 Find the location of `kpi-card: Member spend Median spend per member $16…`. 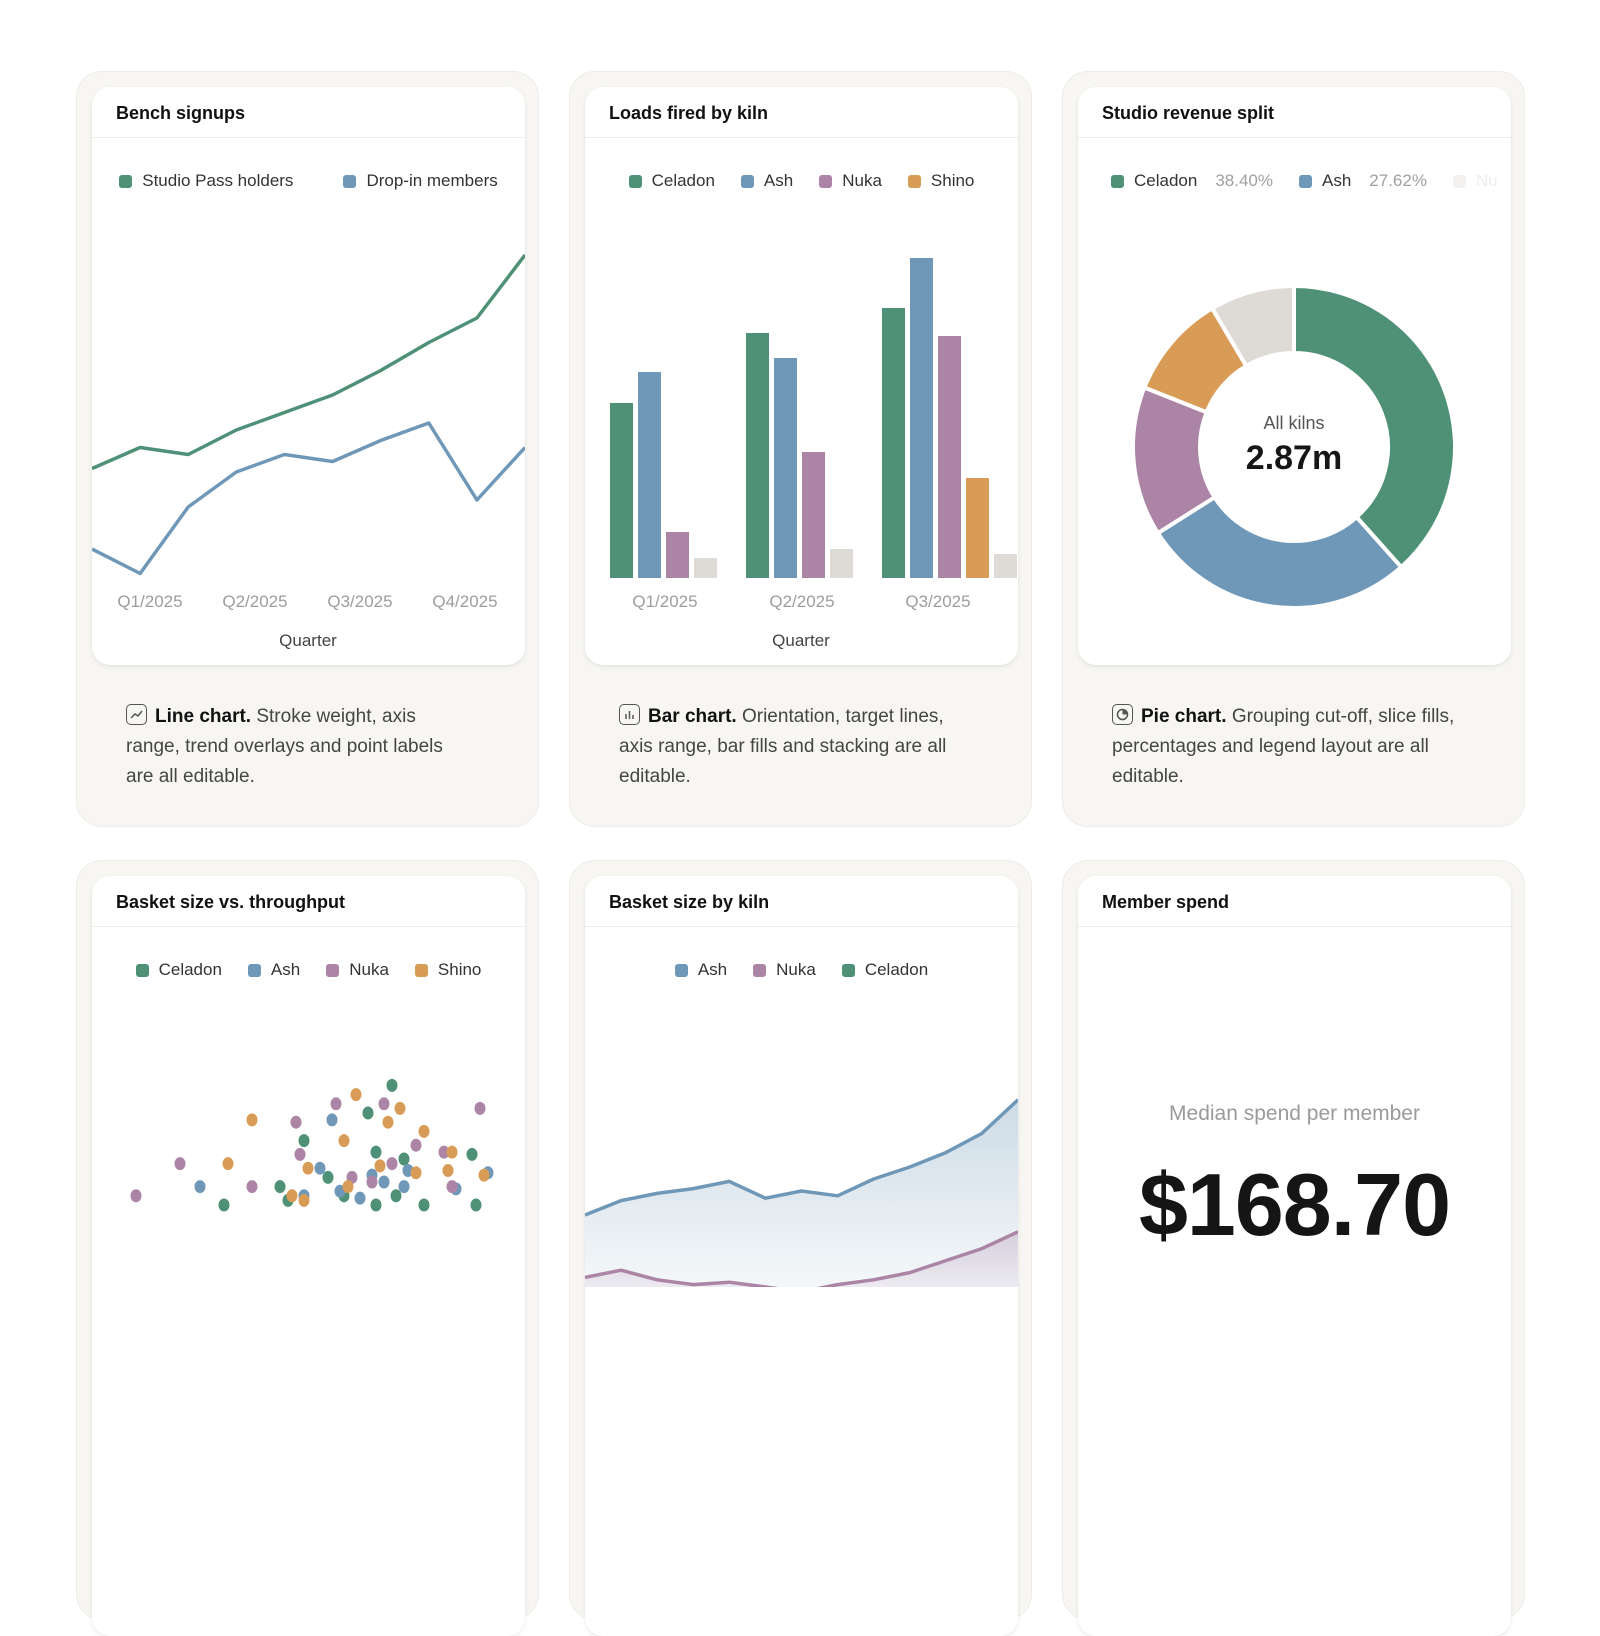

kpi-card: Member spend Median spend per member $16… is located at coordinates (1293, 1248).